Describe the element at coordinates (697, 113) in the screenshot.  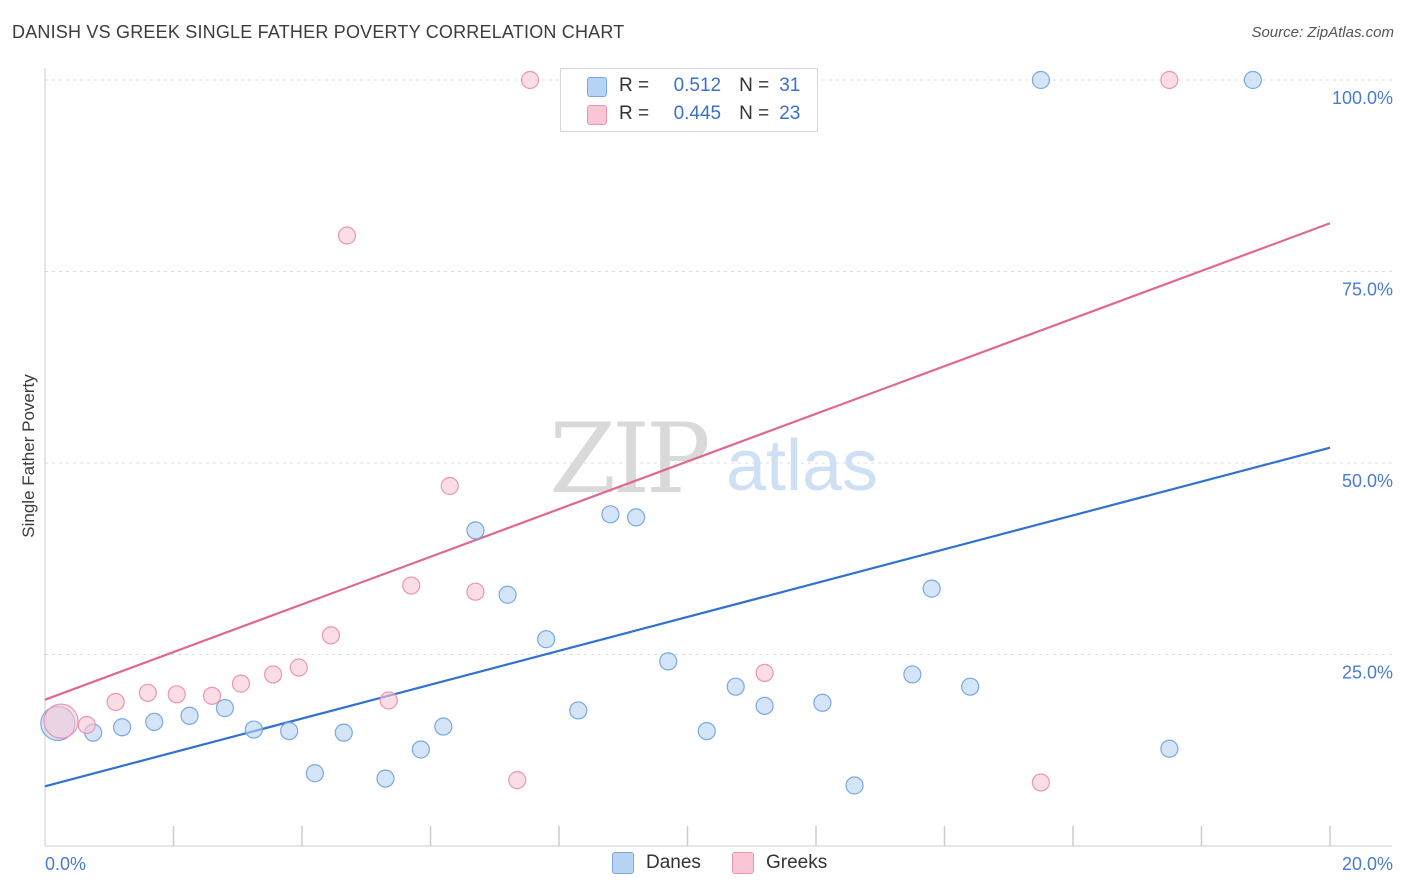
I see `greeks-r-value: 0.445` at that location.